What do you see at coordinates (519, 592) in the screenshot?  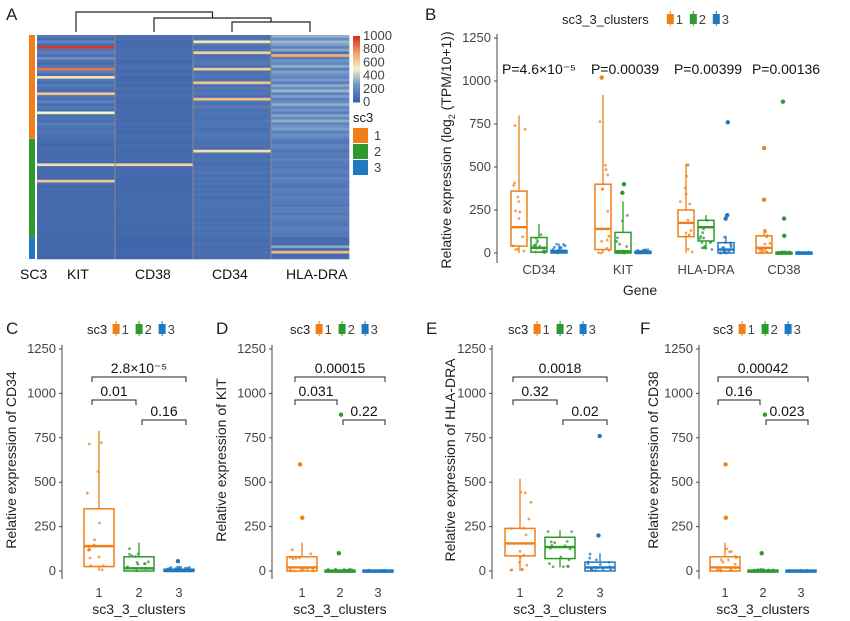 I see `x-tick-label: 1` at bounding box center [519, 592].